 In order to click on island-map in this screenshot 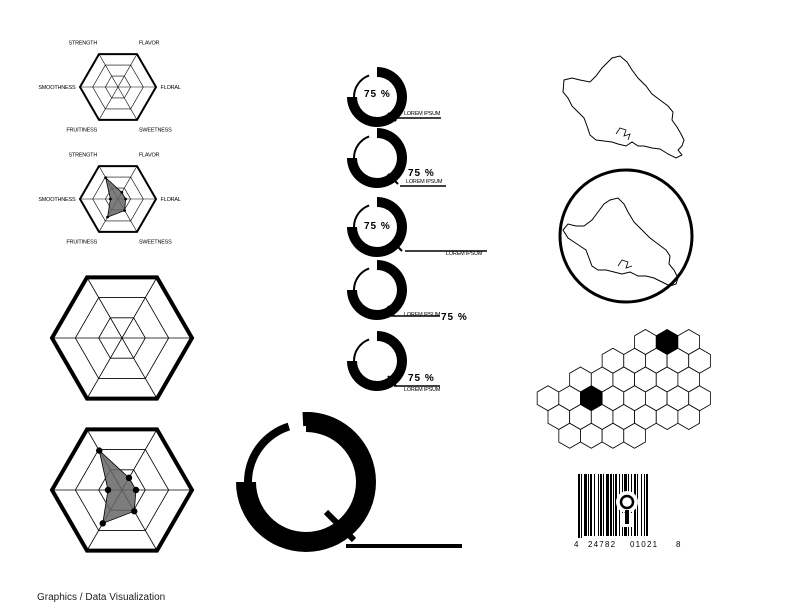, I will do `click(623, 107)`.